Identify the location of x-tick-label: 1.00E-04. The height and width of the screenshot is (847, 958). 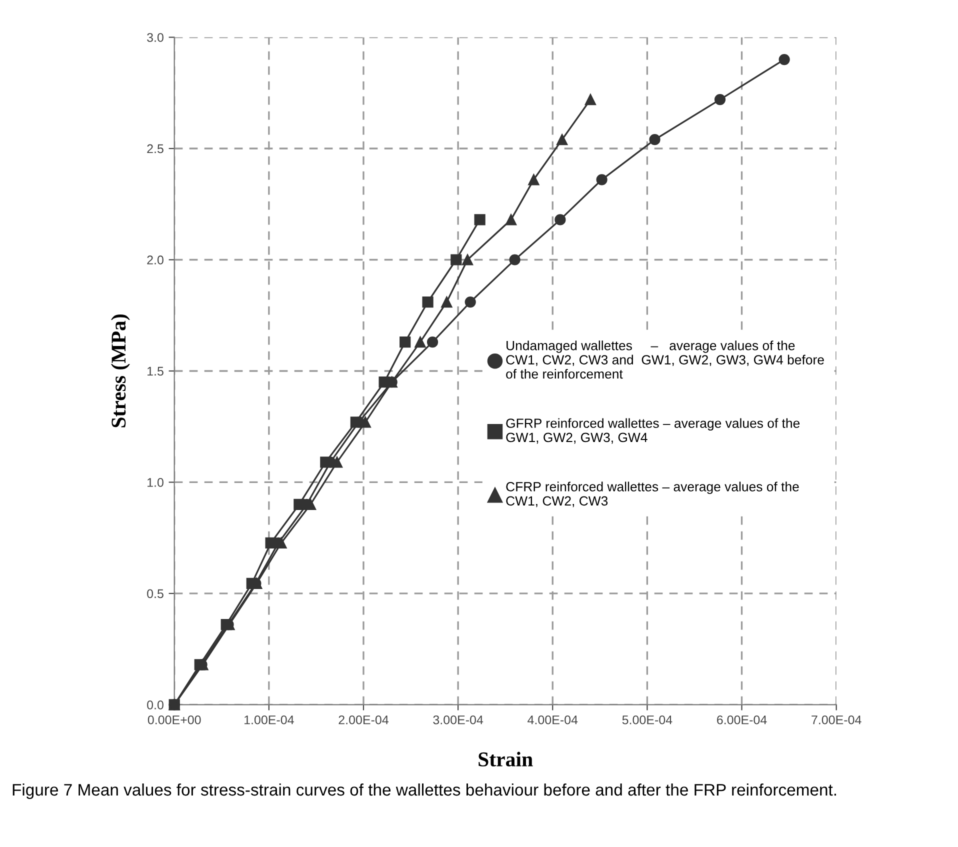
(269, 719).